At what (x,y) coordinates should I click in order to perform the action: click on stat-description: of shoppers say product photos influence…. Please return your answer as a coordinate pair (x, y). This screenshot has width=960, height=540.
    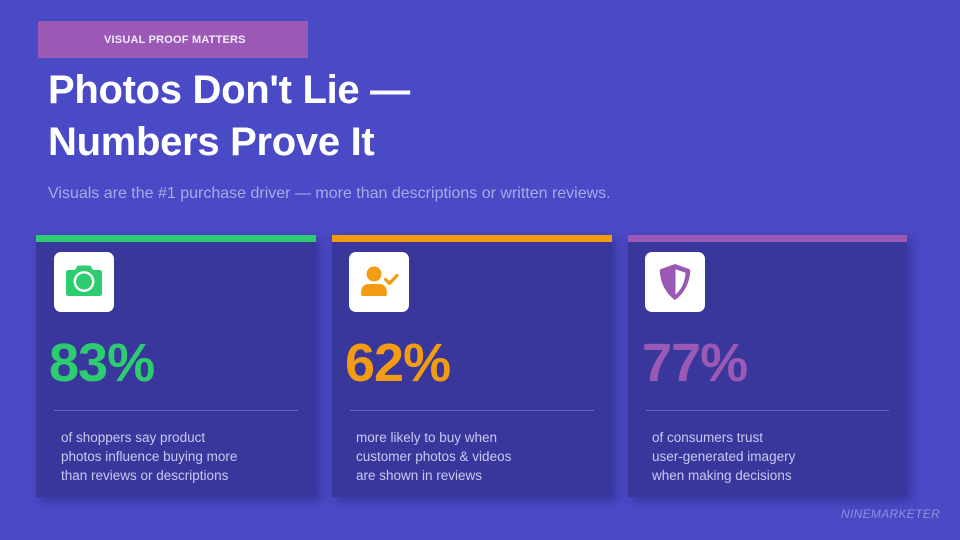
    Looking at the image, I should click on (176, 456).